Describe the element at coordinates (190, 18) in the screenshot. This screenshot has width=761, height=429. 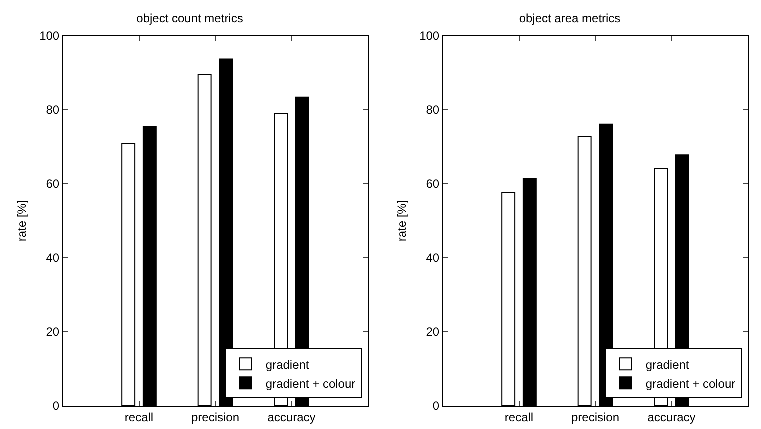
I see `chart-title: object count metrics` at that location.